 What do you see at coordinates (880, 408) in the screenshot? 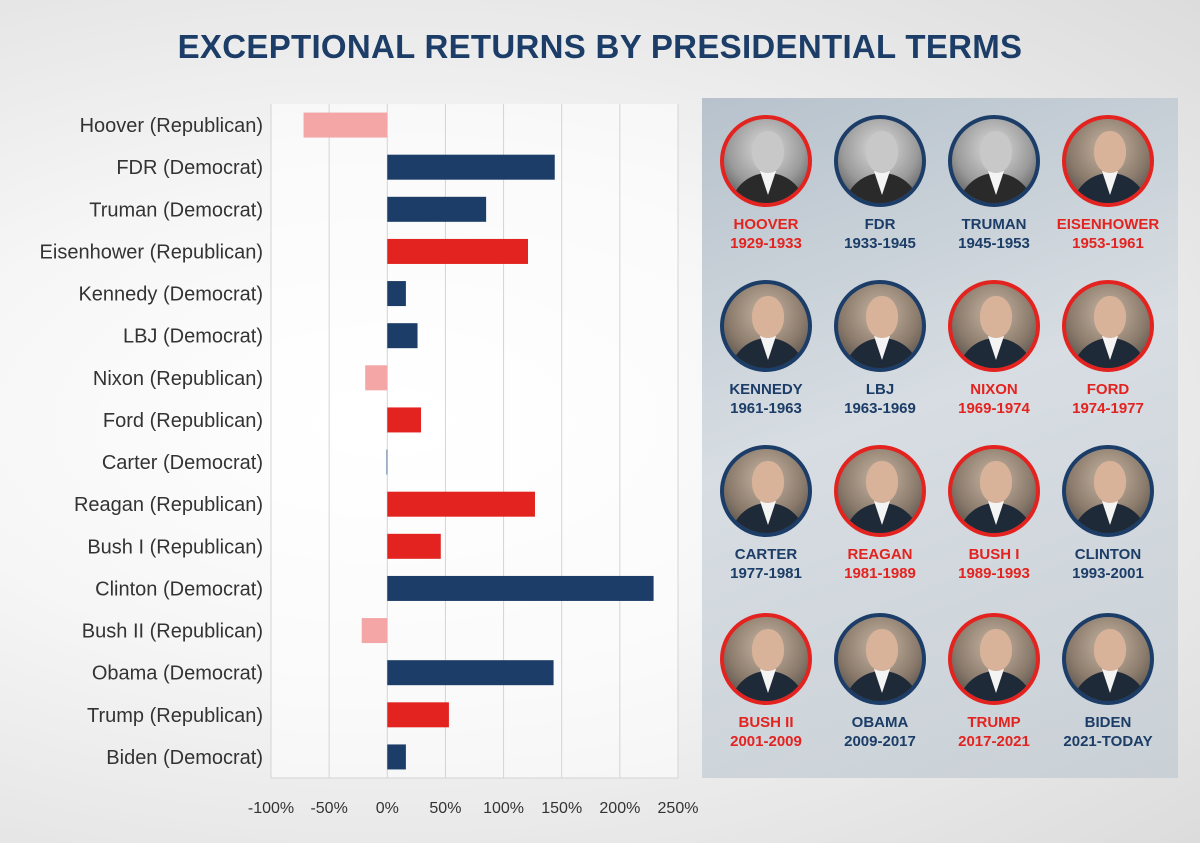
I see `president-term-years: 1963-1969` at bounding box center [880, 408].